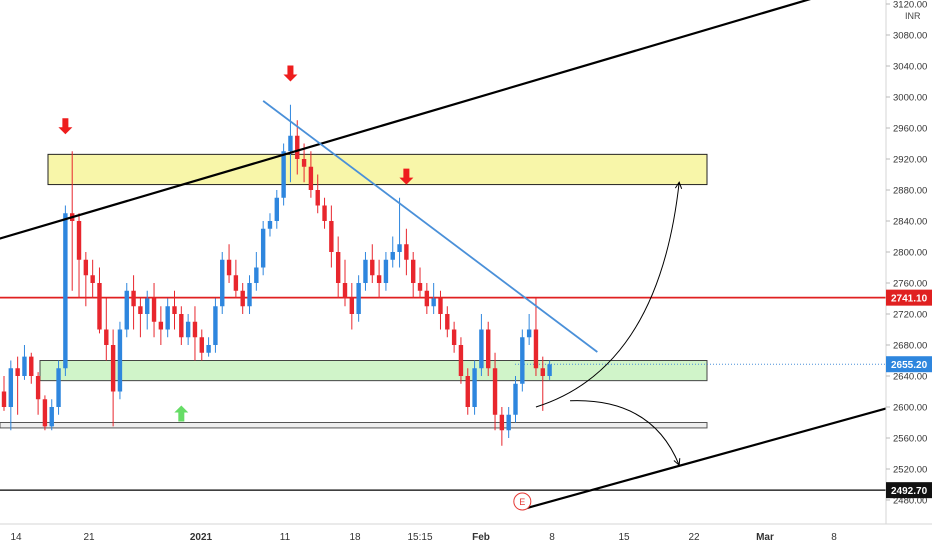  What do you see at coordinates (910, 408) in the screenshot?
I see `y-tick-label: 2600.00` at bounding box center [910, 408].